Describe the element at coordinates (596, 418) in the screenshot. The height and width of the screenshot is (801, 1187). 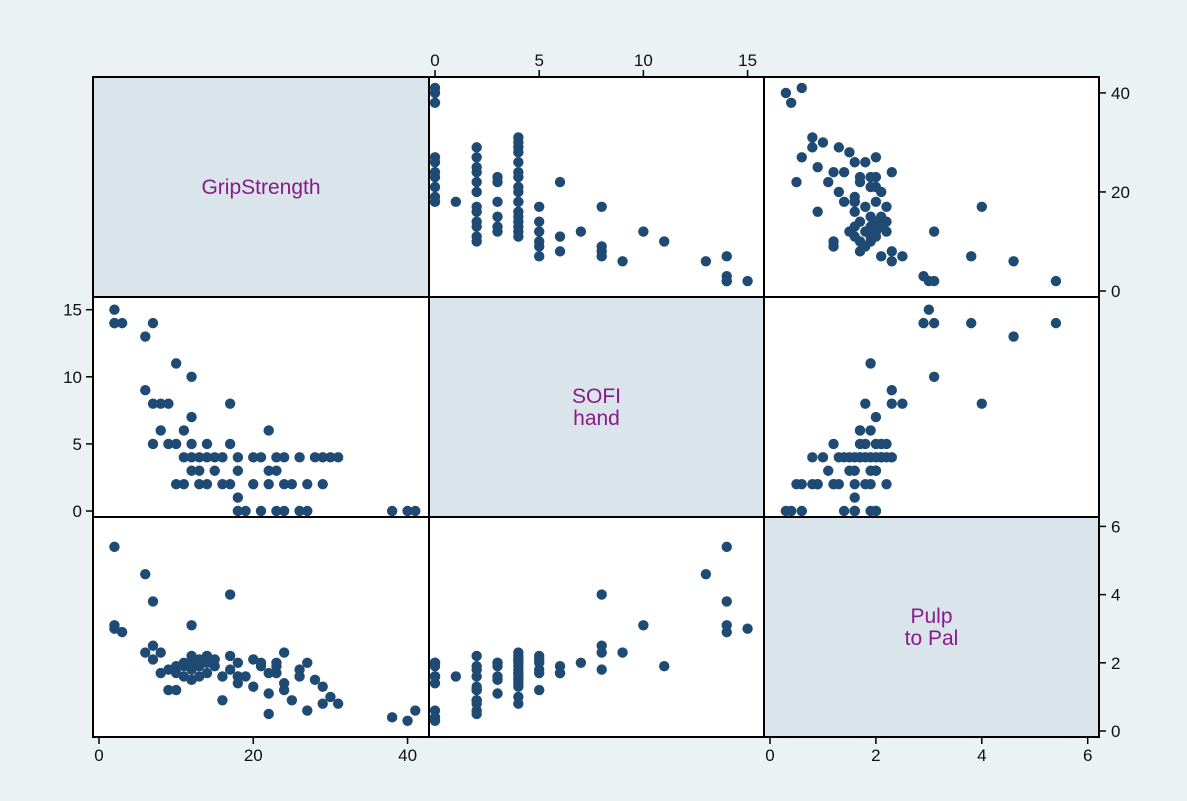
I see `variable-label-sofi: hand` at that location.